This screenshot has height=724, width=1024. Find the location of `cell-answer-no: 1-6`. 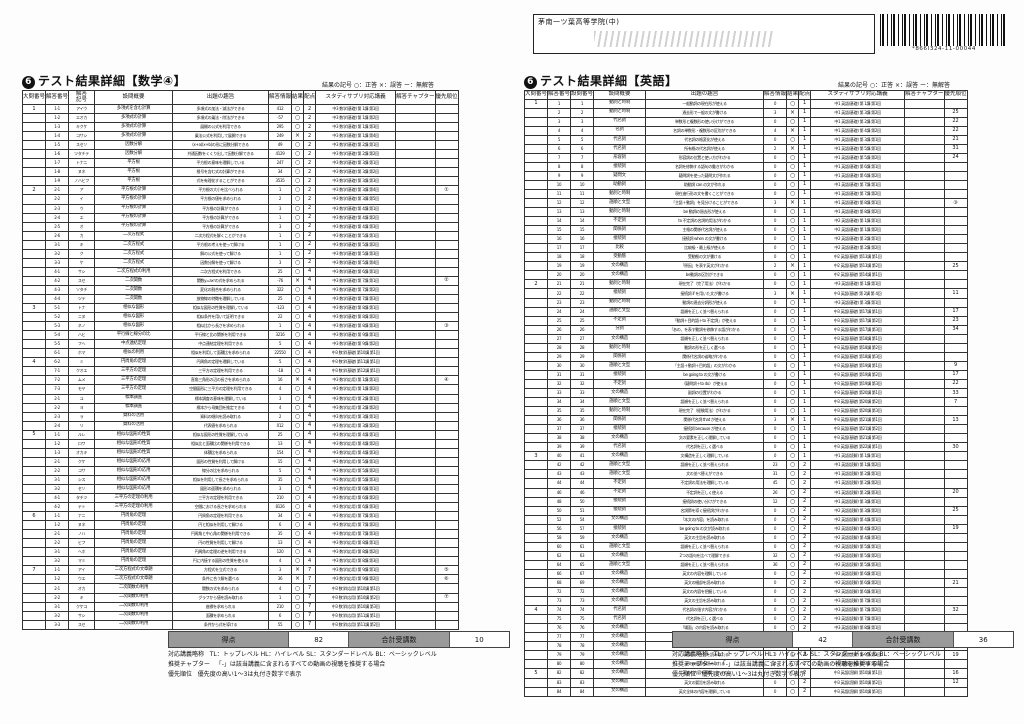

cell-answer-no: 1-6 is located at coordinates (57, 154).